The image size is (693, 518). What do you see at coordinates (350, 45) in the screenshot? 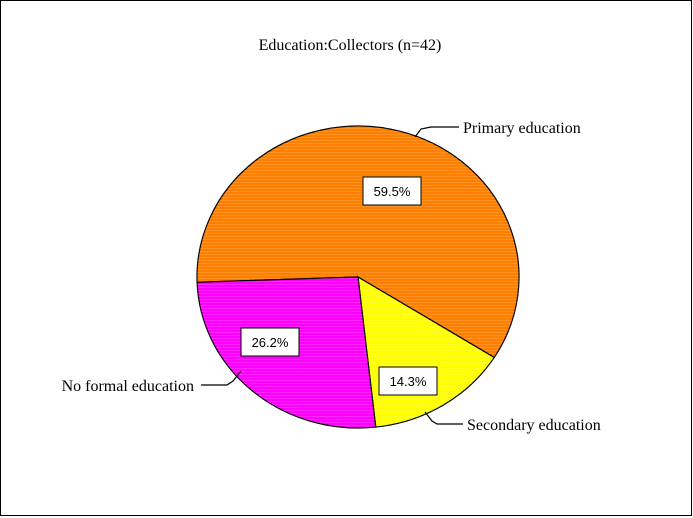
I see `chart-title: Education:Collectors (n=42)` at bounding box center [350, 45].